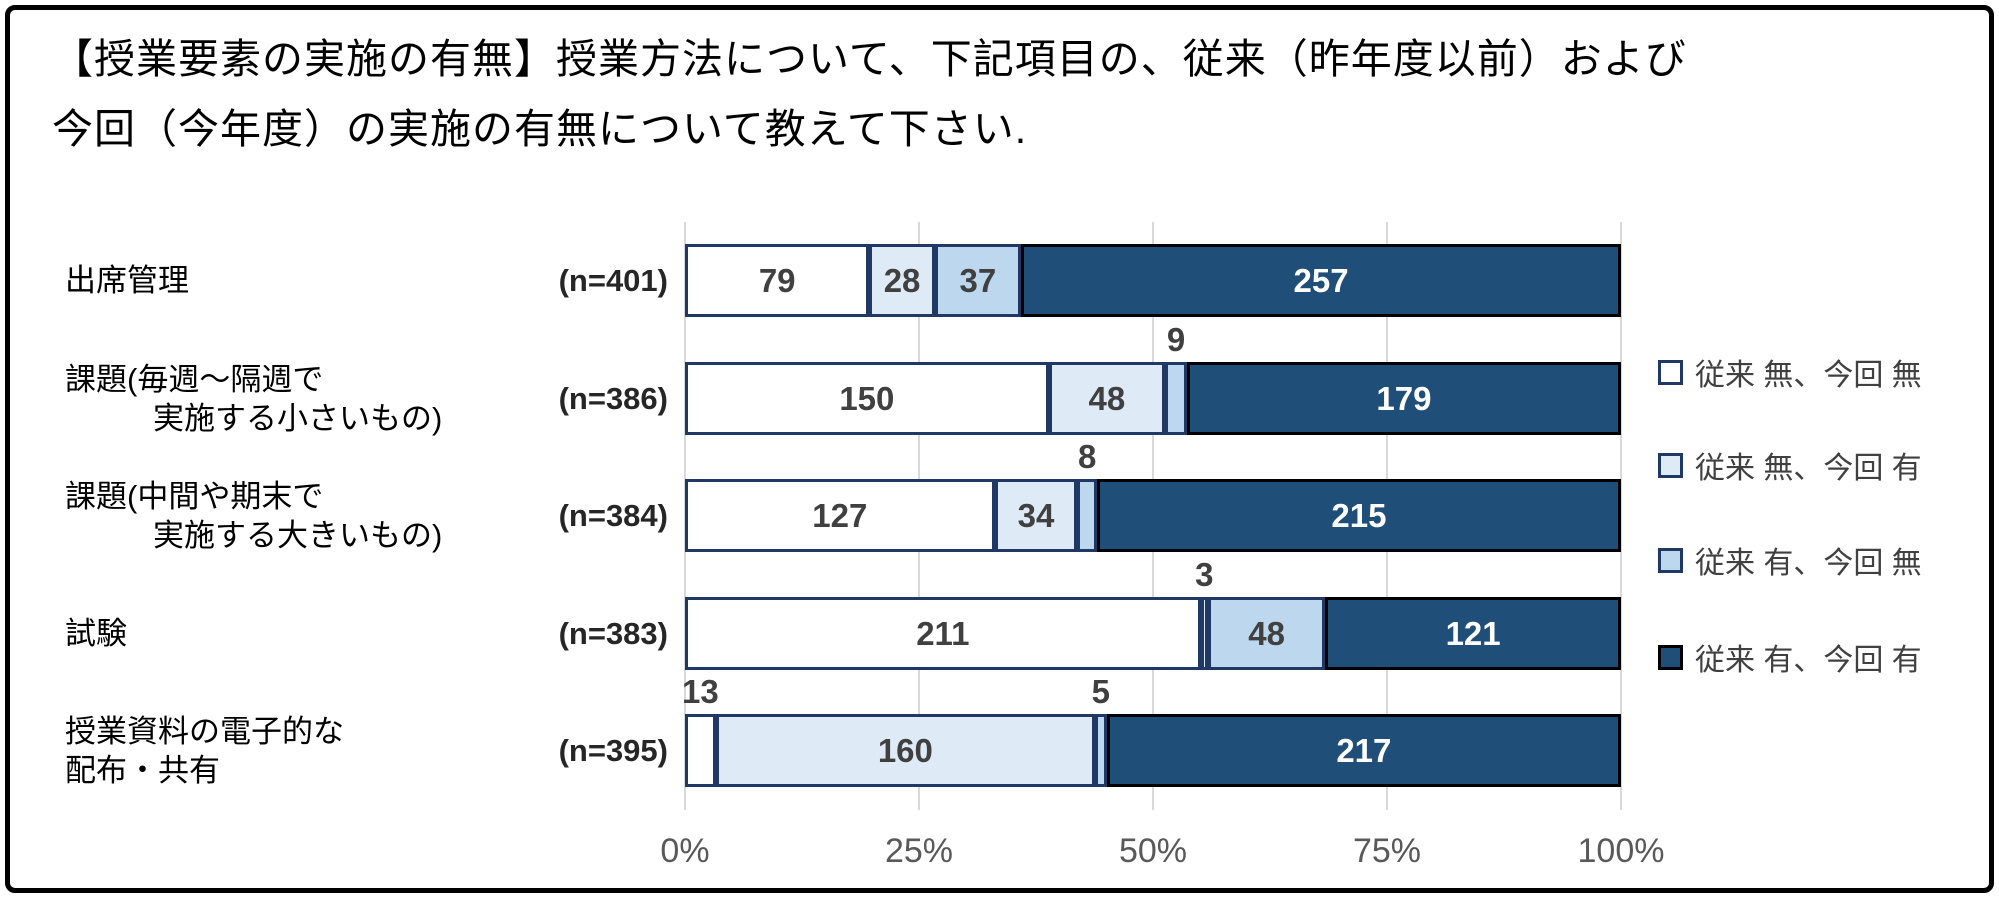  Describe the element at coordinates (298, 535) in the screenshot. I see `category-label-line: 実施する大きいもの)` at that location.